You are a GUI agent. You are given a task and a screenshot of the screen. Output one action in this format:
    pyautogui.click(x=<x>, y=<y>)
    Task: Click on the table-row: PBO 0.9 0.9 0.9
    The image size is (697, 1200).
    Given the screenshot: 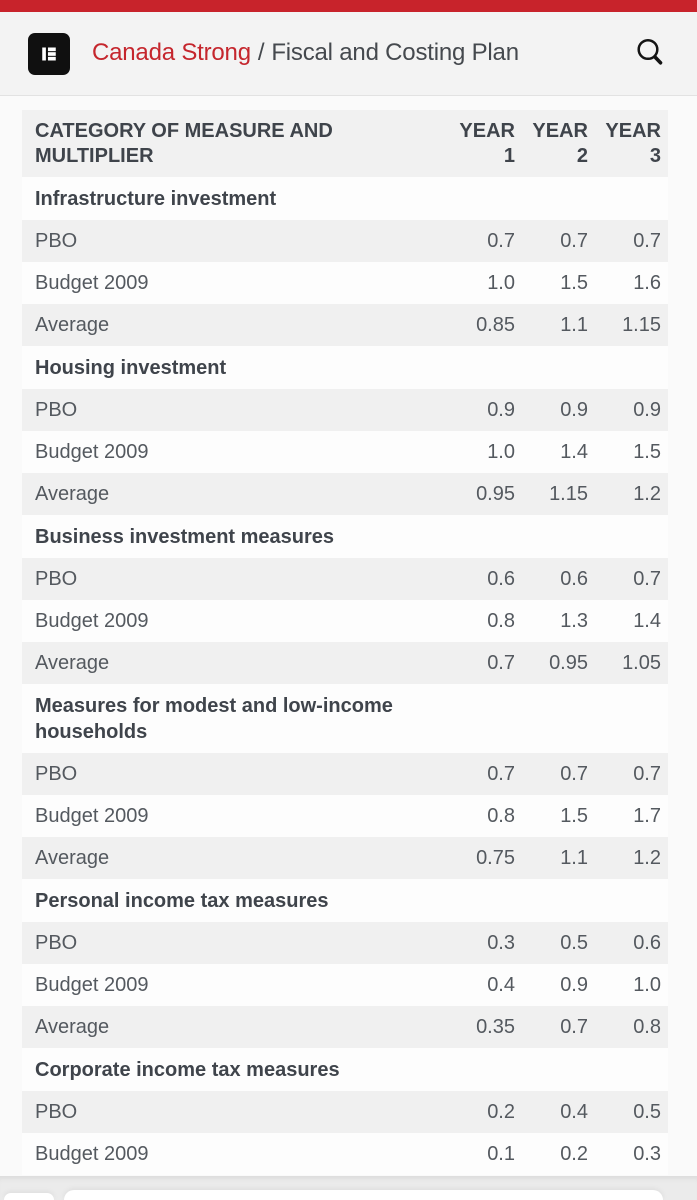 What is the action you would take?
    pyautogui.click(x=345, y=410)
    